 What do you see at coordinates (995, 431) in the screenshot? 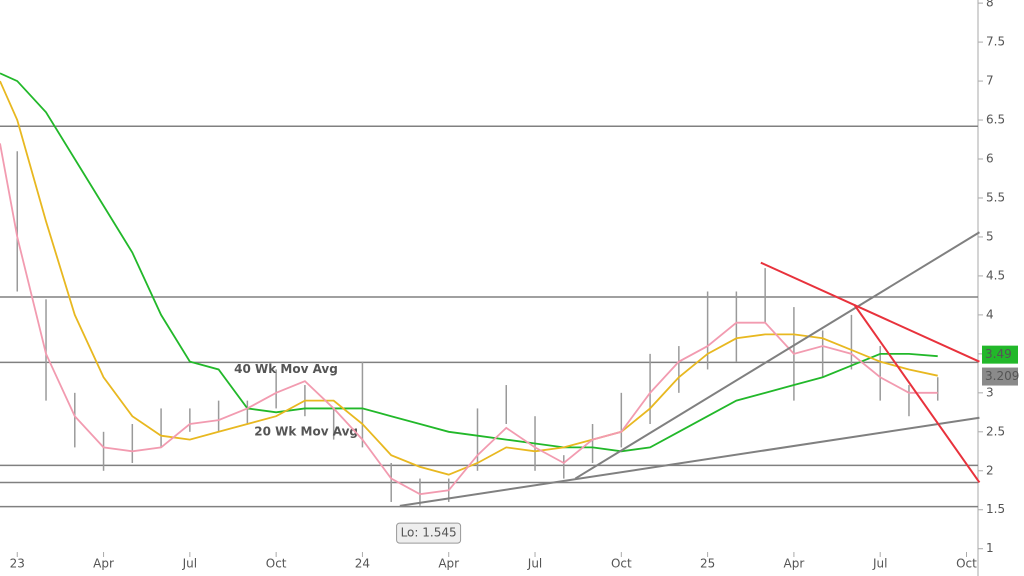
I see `y-tick-label: 2.5` at bounding box center [995, 431].